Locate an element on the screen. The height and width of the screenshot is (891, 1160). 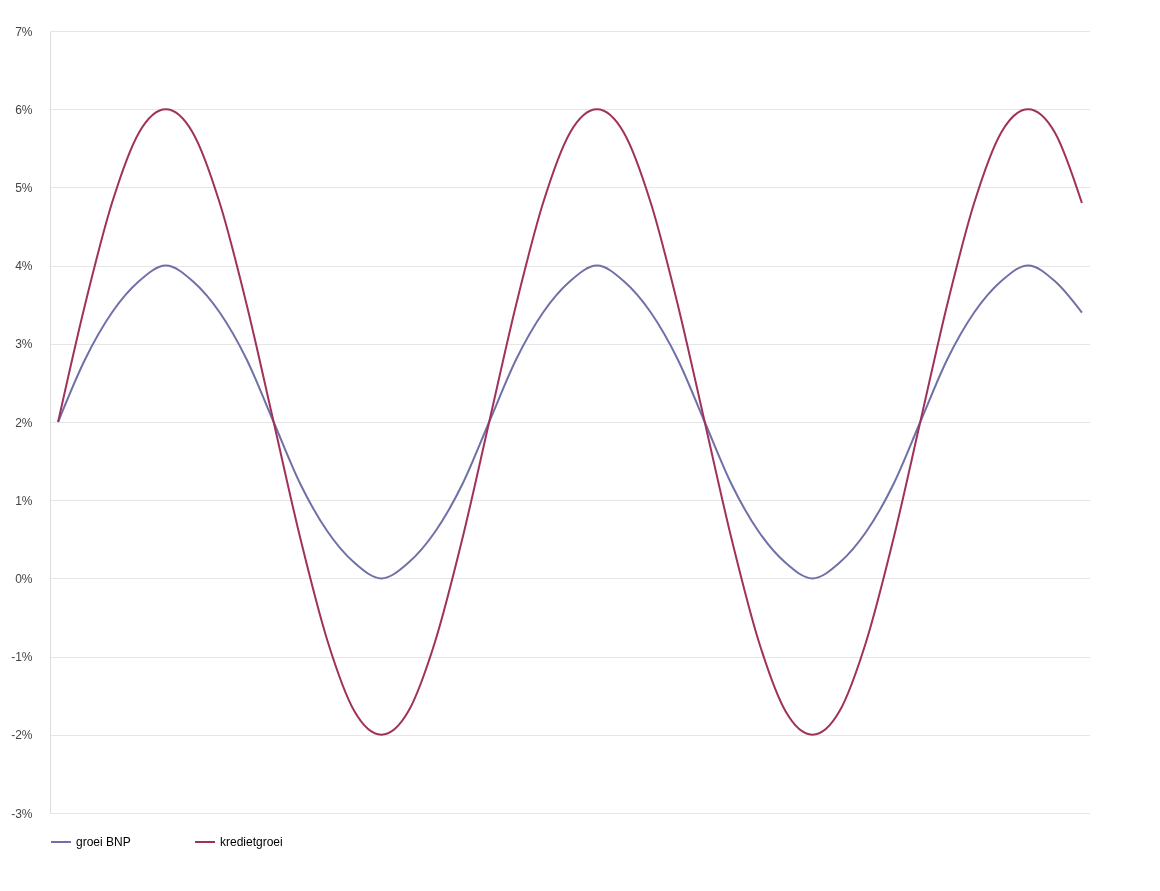
y-tick-label: 7% is located at coordinates (24, 31).